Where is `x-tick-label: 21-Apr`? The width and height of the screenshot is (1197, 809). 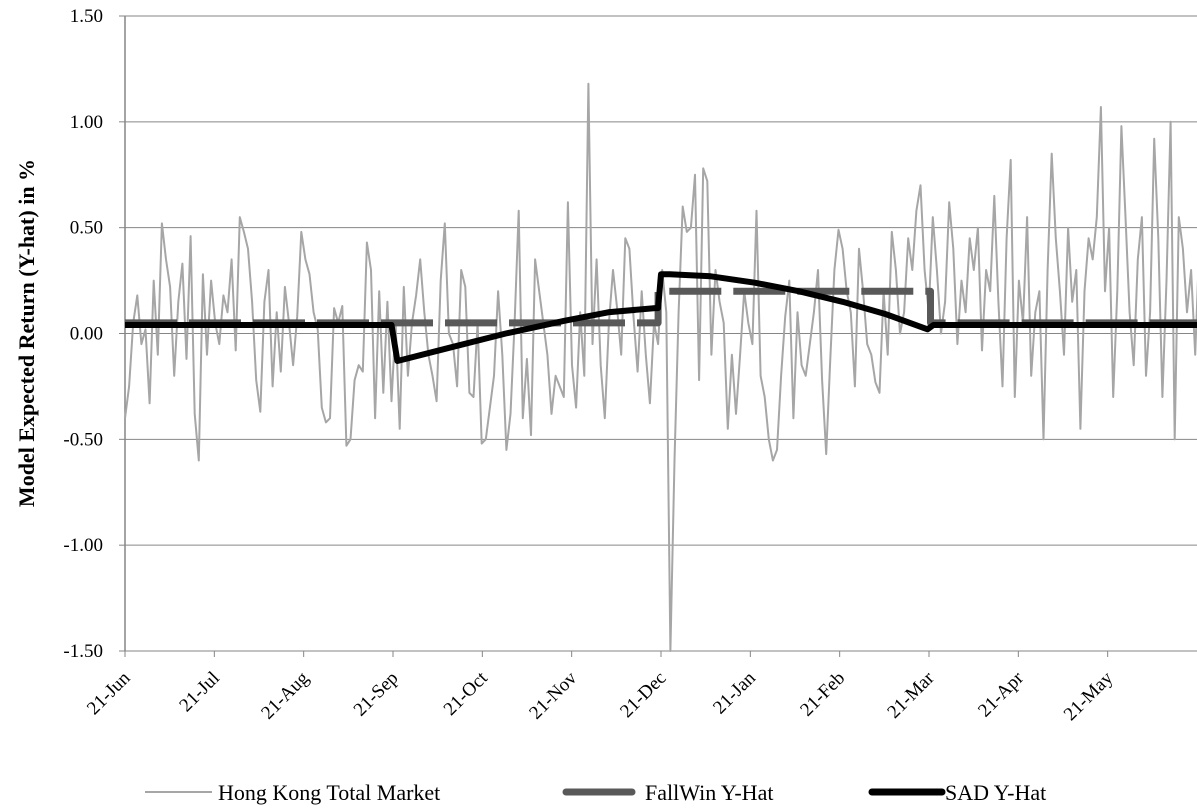
x-tick-label: 21-Apr is located at coordinates (1001, 694).